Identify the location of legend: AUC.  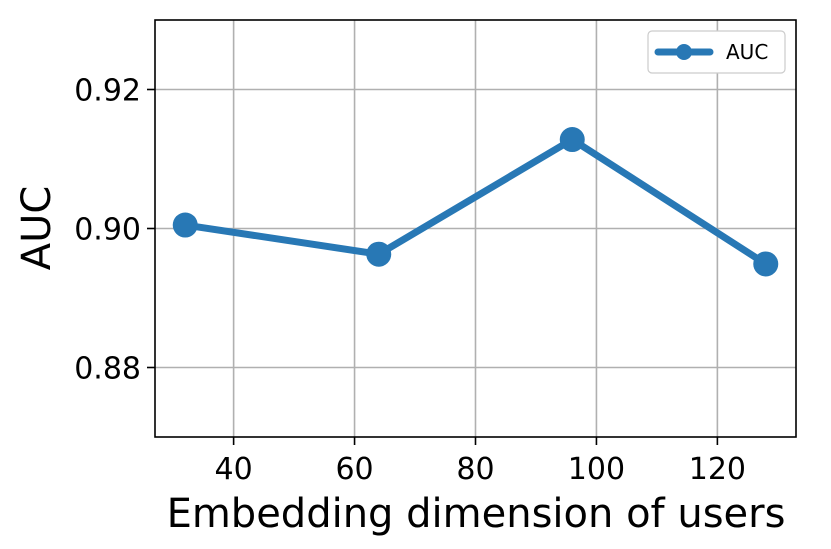
(716, 52).